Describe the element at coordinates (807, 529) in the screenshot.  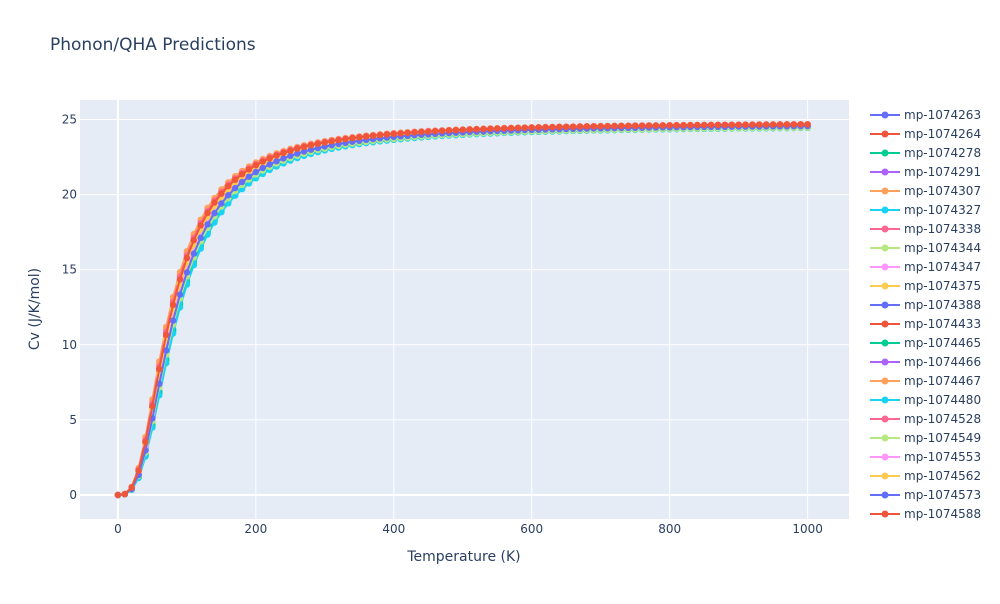
I see `x-tick-label: 1000` at that location.